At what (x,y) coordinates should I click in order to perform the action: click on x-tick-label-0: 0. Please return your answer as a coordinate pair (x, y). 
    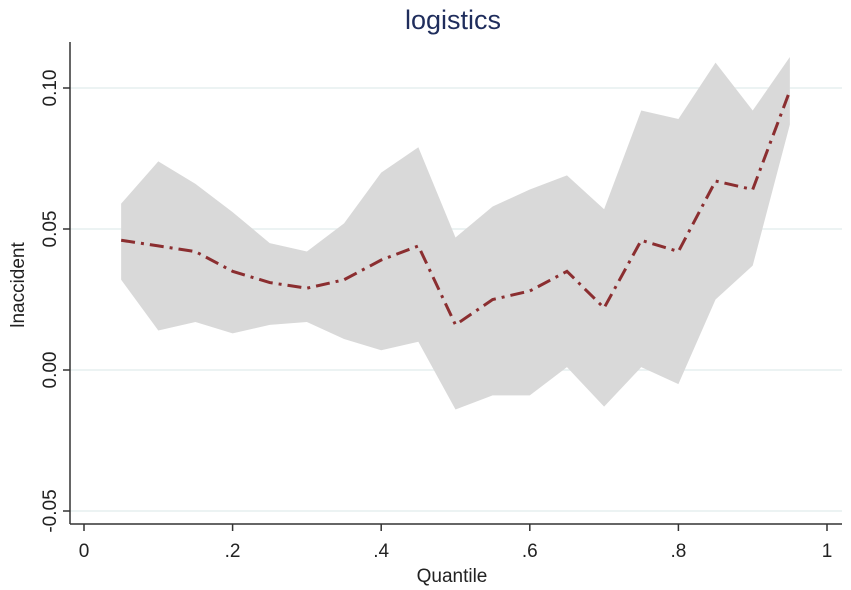
    Looking at the image, I should click on (84, 551).